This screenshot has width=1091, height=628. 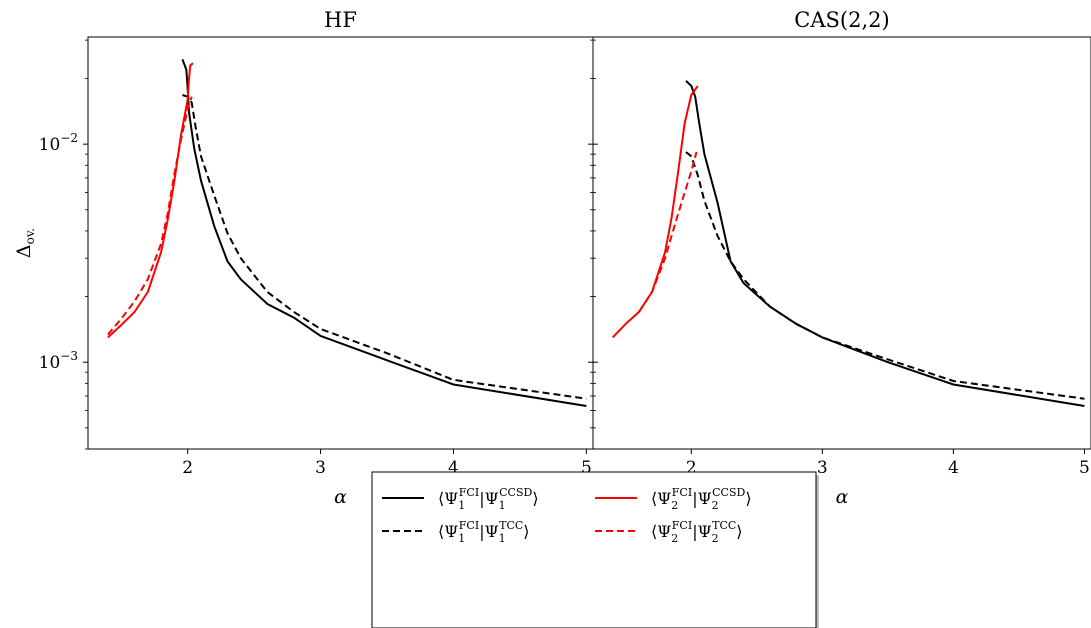 I want to click on y-axis-label: Δov., so click(x=25, y=243).